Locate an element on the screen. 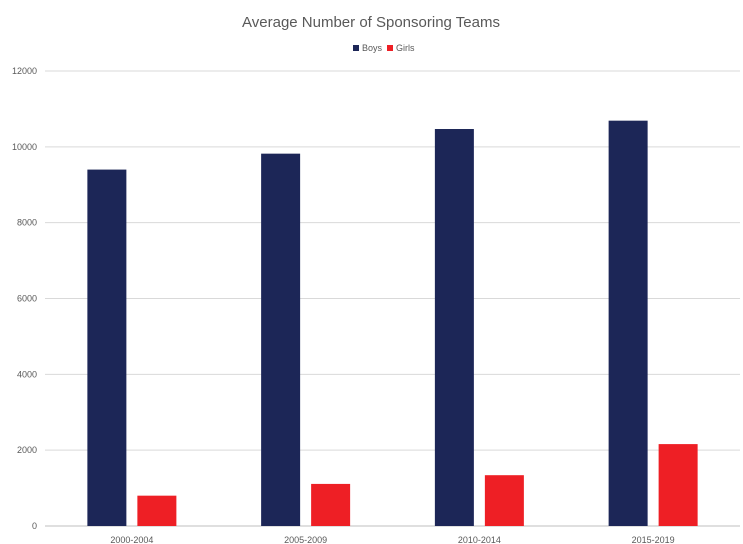 Image resolution: width=743 pixels, height=544 pixels. legend-label-girls: Girls is located at coordinates (405, 48).